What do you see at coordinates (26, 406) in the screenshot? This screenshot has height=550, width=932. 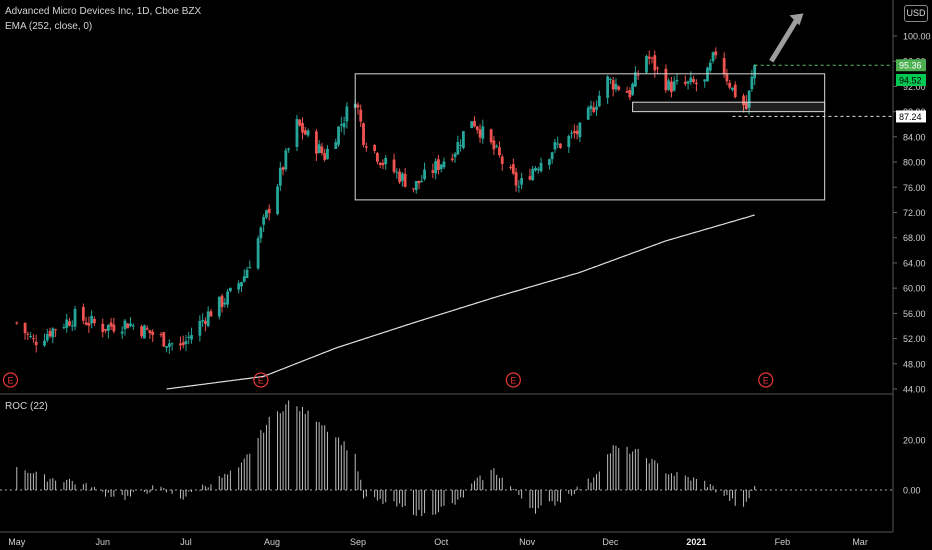 I see `roc-legend: ROC (22)` at bounding box center [26, 406].